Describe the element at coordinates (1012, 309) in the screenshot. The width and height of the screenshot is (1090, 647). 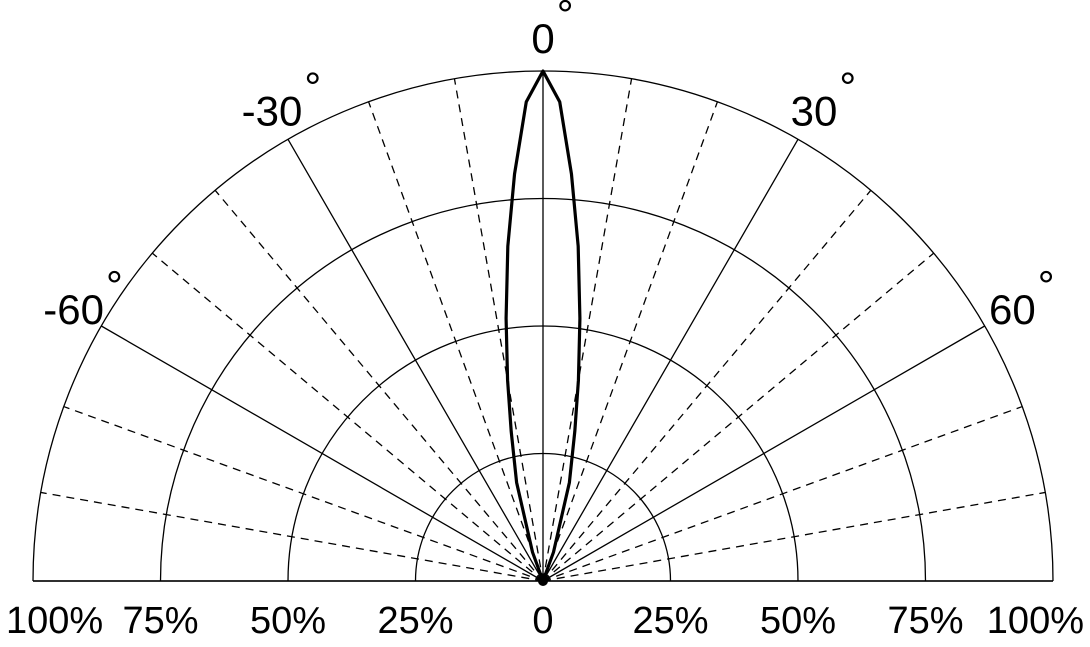
I see `angle-label: 60` at that location.